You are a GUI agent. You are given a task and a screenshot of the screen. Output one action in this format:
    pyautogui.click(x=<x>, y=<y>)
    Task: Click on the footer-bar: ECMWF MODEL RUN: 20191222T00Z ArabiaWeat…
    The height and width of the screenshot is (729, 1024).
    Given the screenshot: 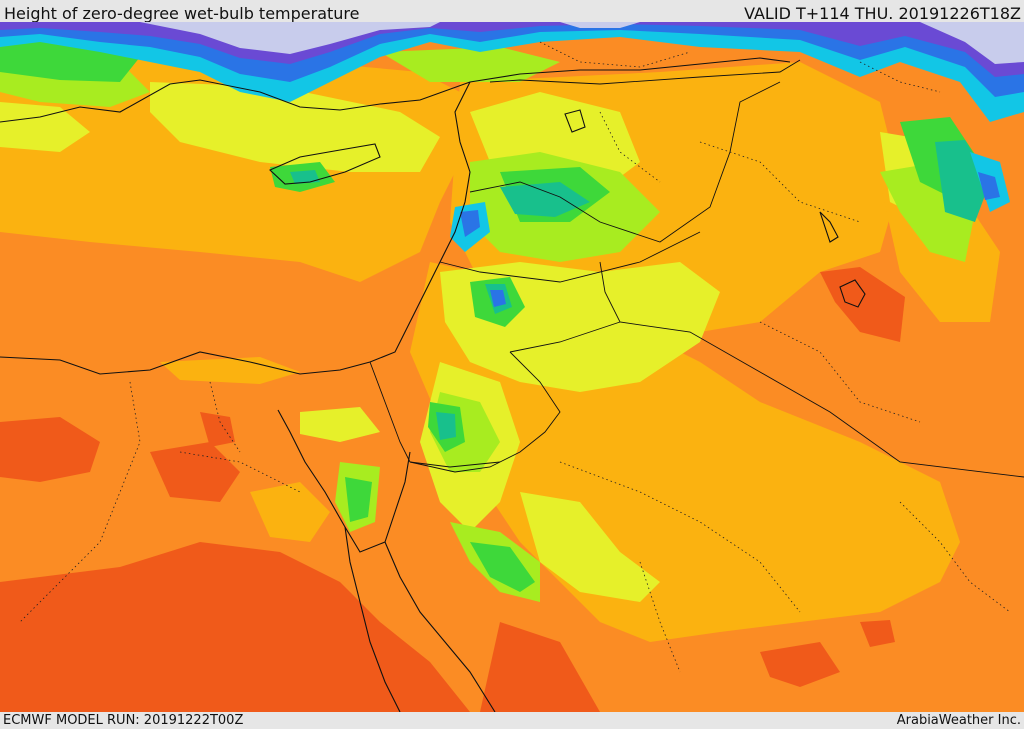 What is the action you would take?
    pyautogui.click(x=512, y=720)
    